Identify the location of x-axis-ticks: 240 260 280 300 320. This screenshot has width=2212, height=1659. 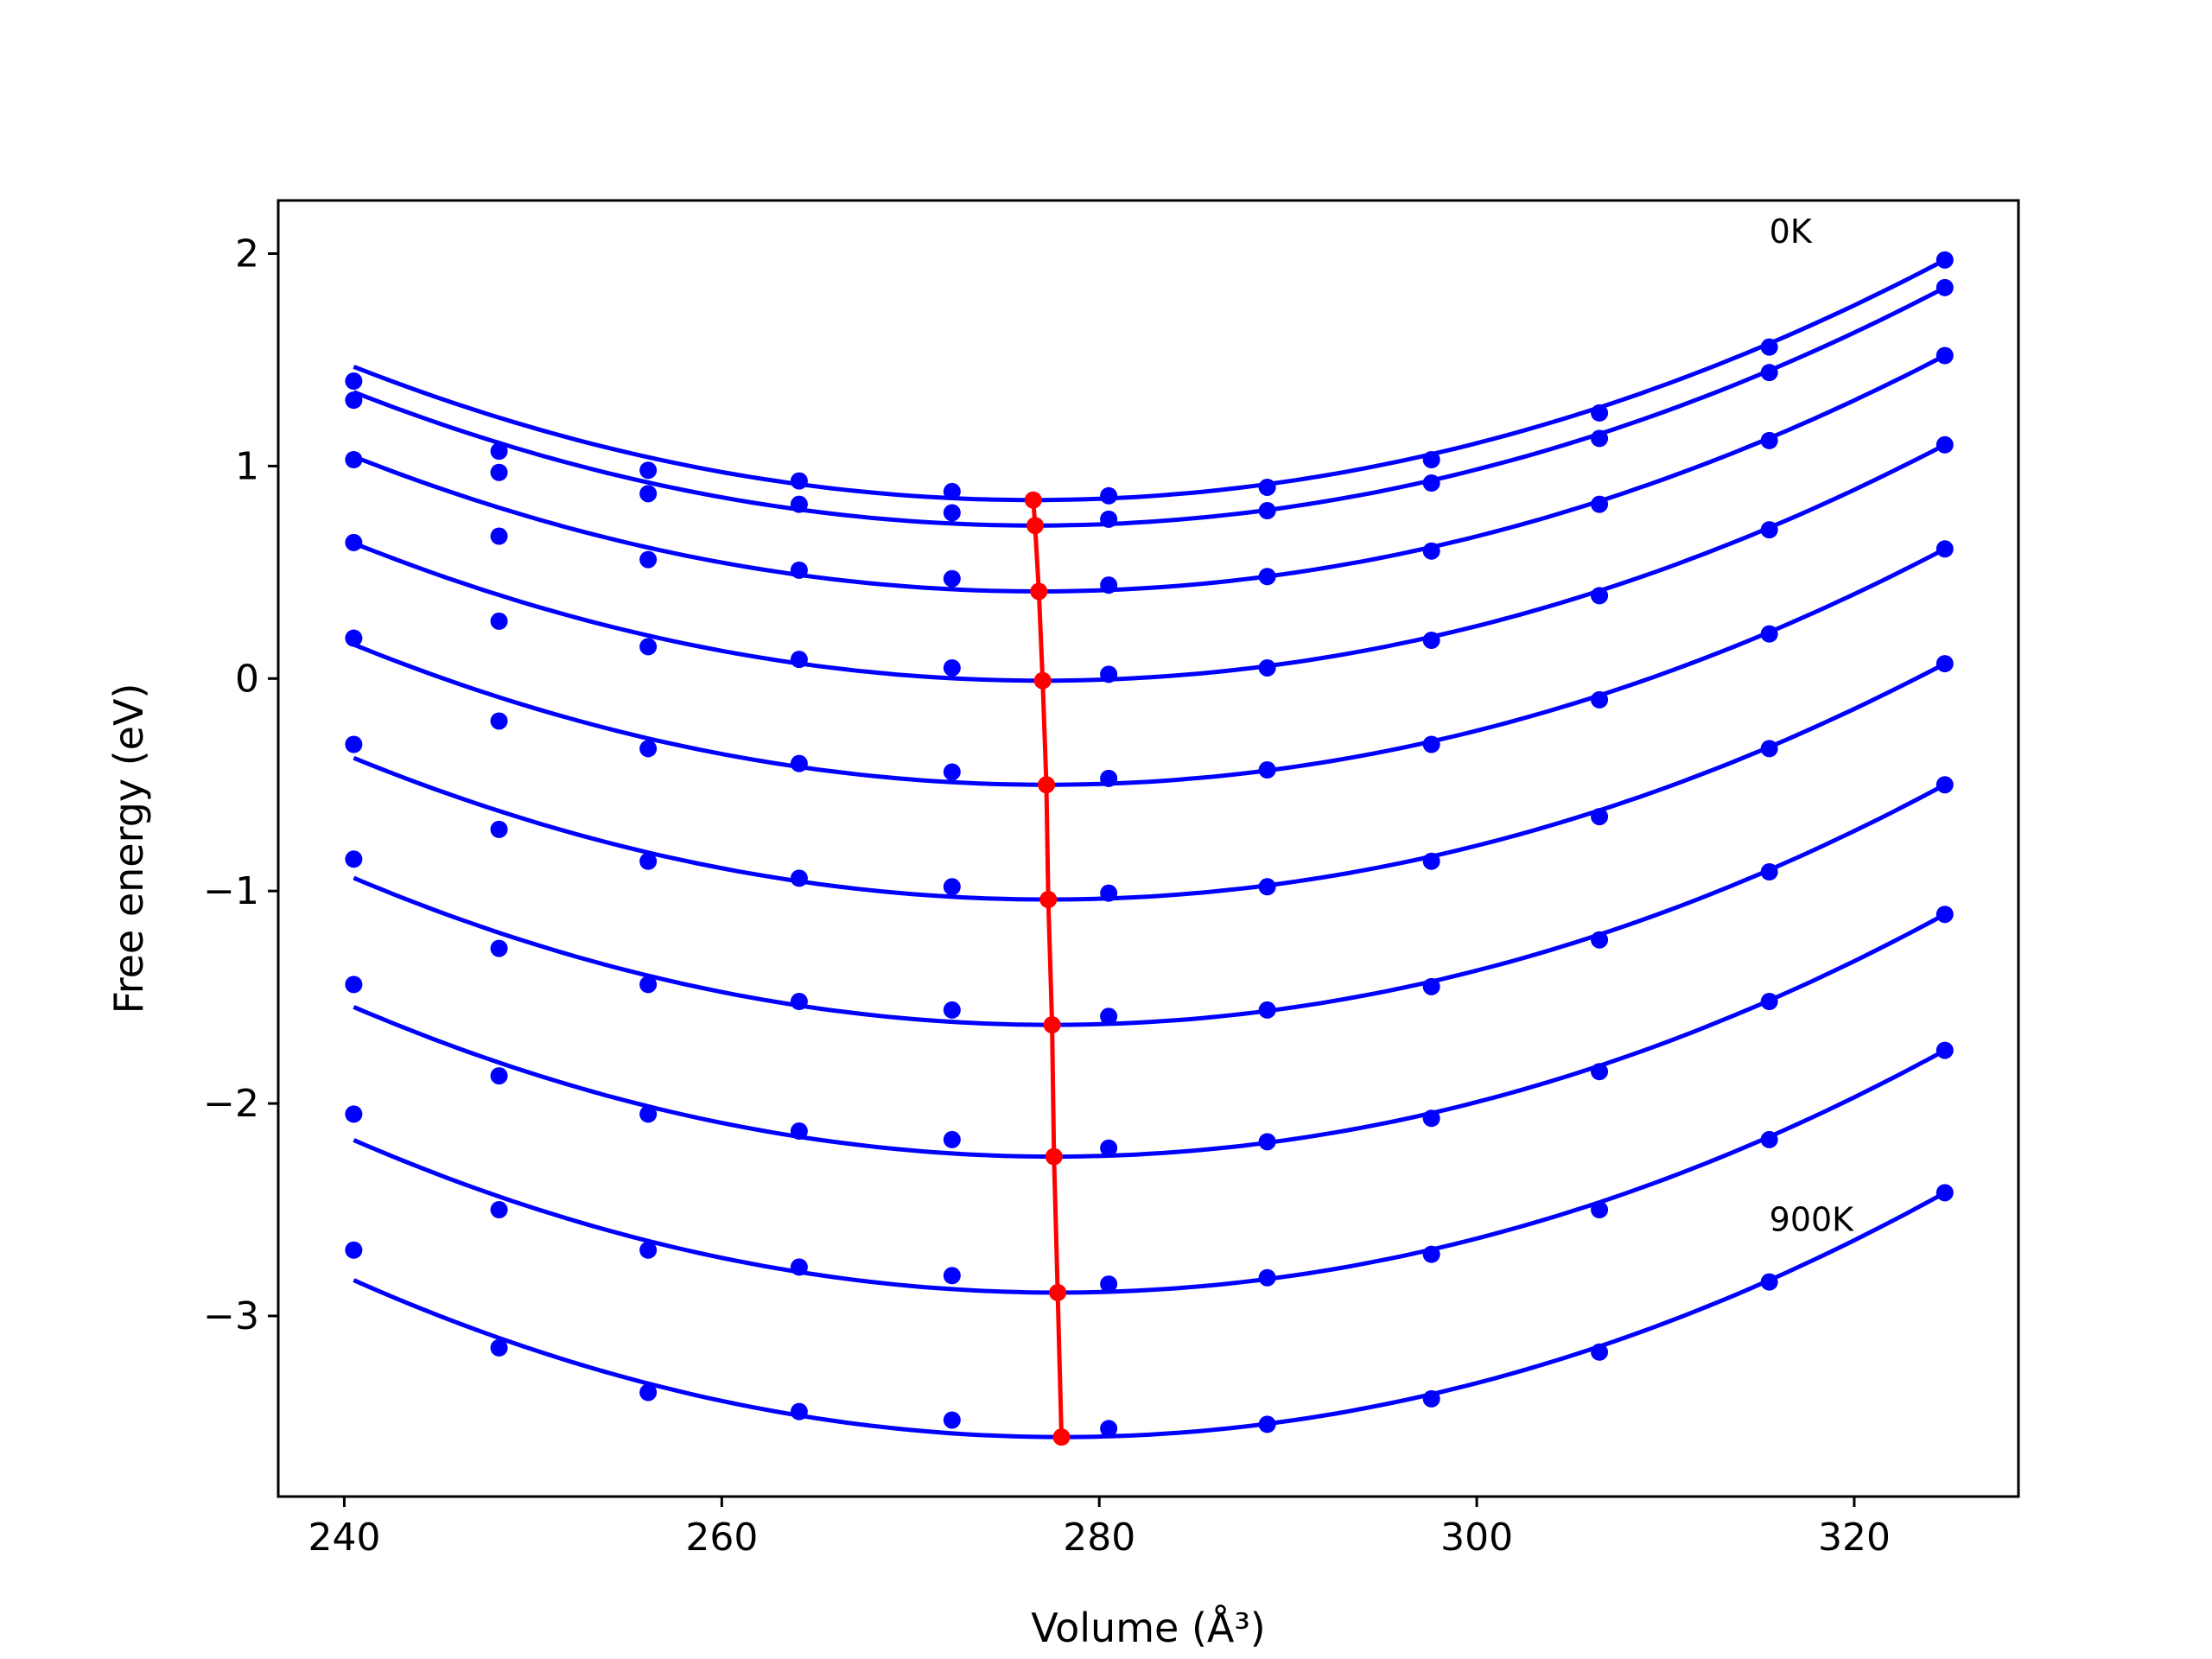
(1099, 1528).